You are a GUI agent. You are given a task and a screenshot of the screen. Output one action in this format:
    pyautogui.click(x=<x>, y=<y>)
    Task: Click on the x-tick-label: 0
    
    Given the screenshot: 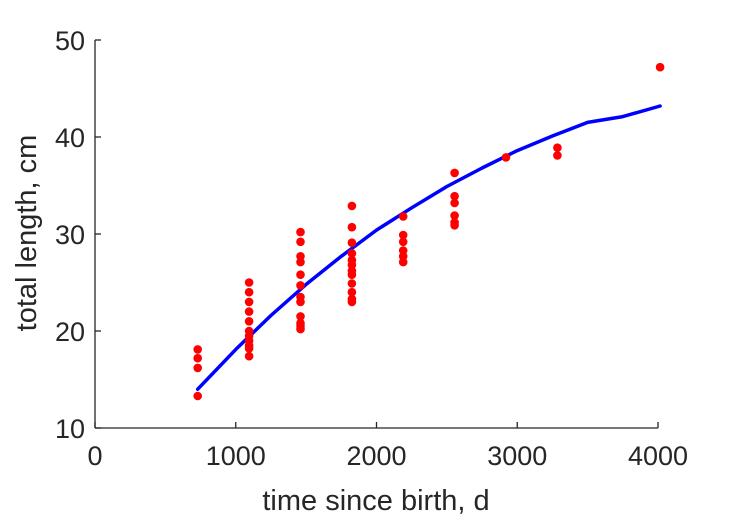 What is the action you would take?
    pyautogui.click(x=94, y=456)
    